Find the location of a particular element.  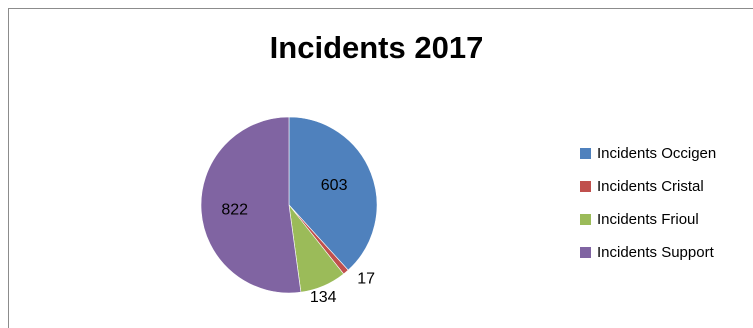

data-label: 822 is located at coordinates (234, 209).